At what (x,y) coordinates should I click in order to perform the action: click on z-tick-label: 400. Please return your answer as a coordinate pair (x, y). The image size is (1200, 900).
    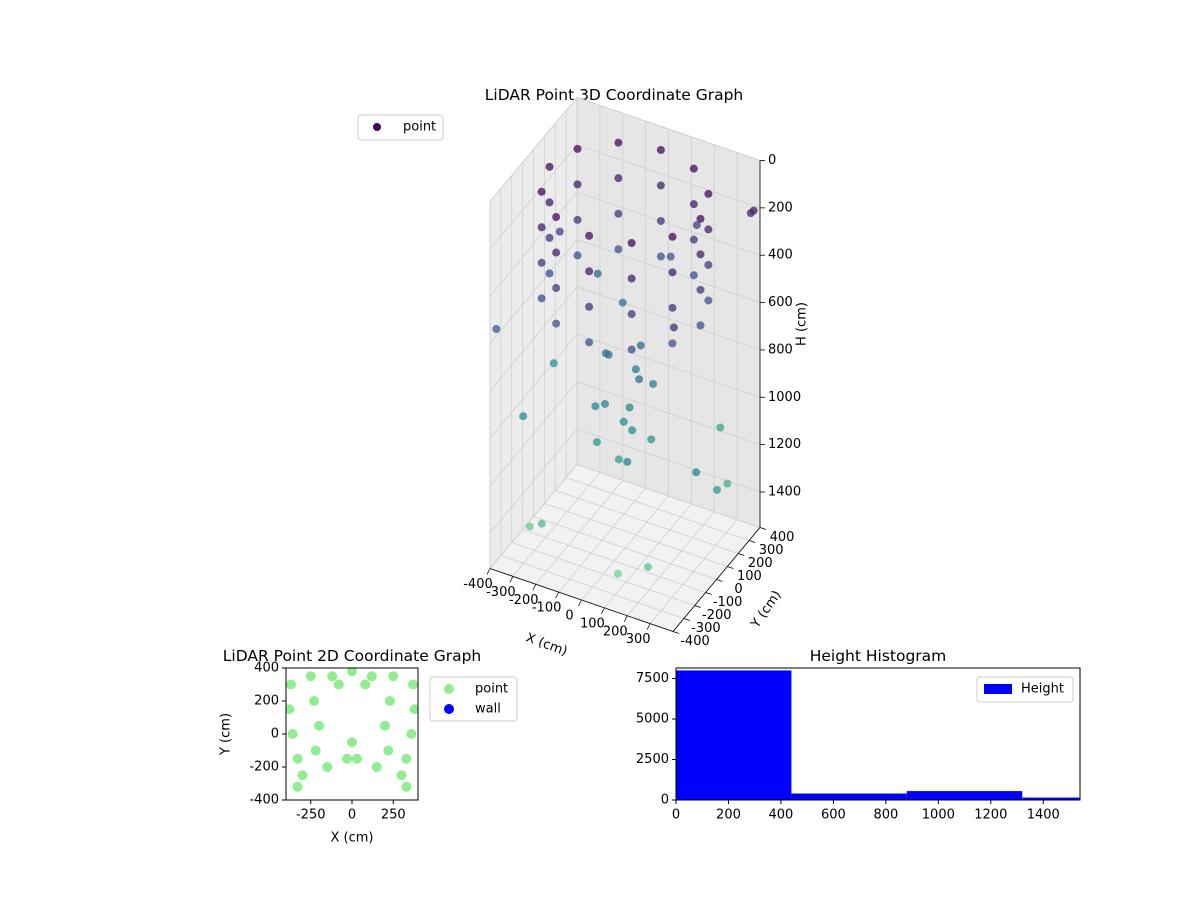
    Looking at the image, I should click on (780, 255).